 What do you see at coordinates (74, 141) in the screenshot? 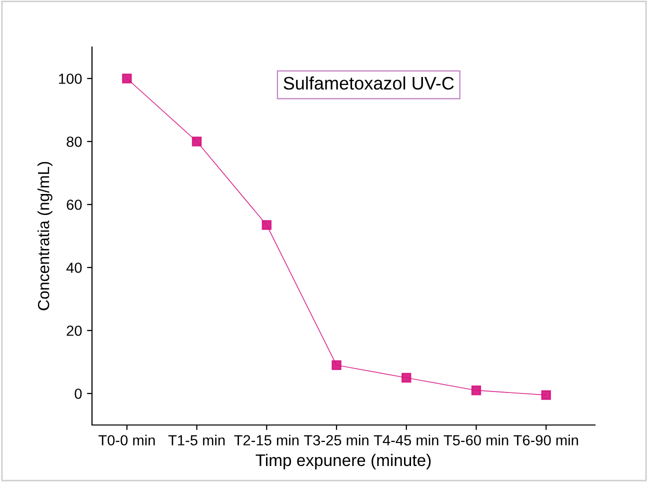
I see `y-tick-label: 80` at bounding box center [74, 141].